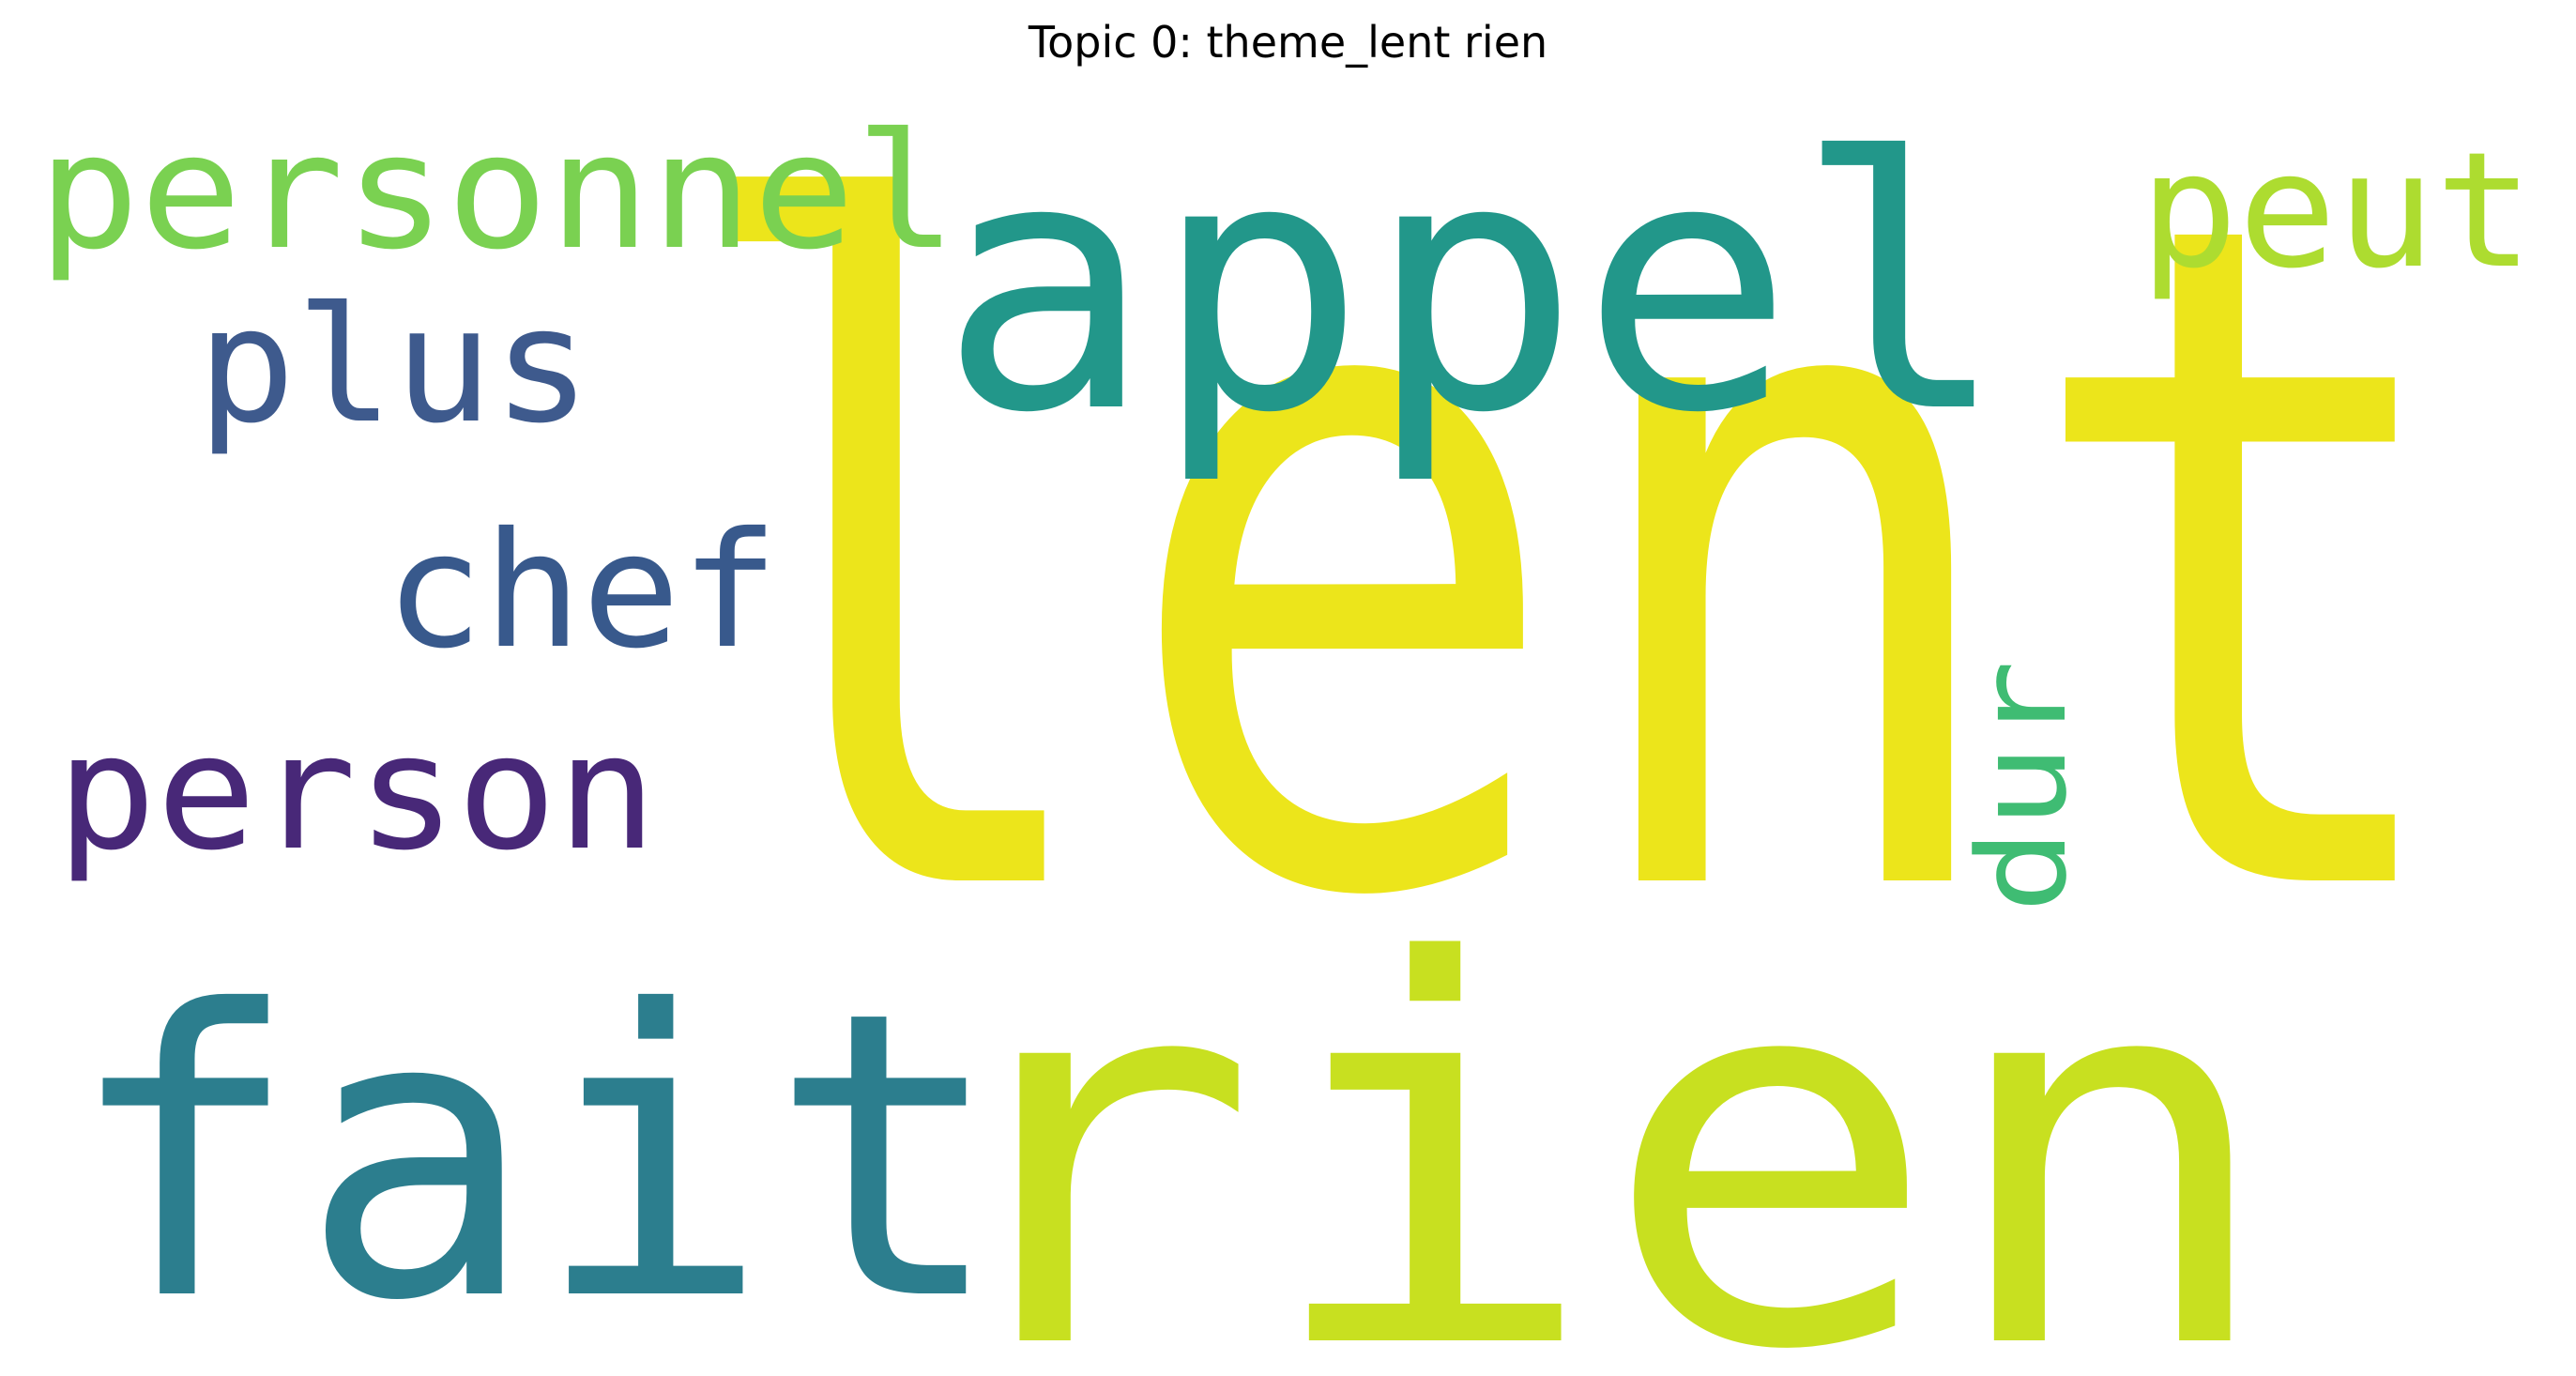 Image resolution: width=2576 pixels, height=1376 pixels. What do you see at coordinates (356, 793) in the screenshot?
I see `word-person: person` at bounding box center [356, 793].